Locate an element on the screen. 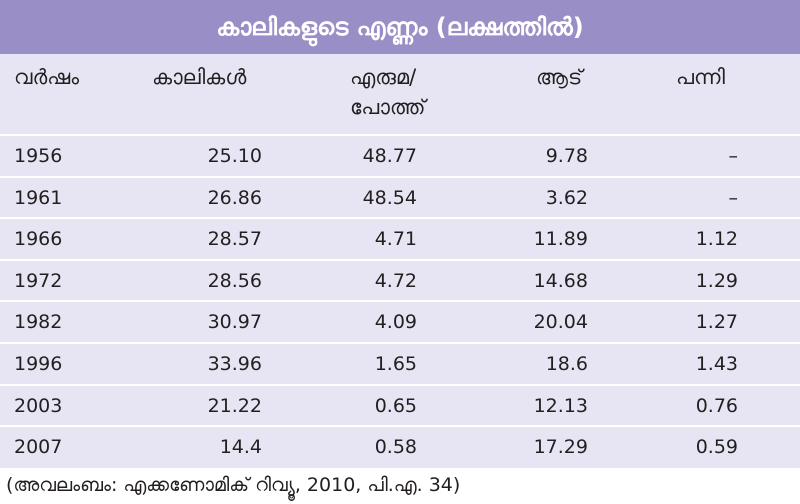 The width and height of the screenshot is (800, 504). table-row: 1961 26.86 48.54 3.62 – is located at coordinates (400, 196).